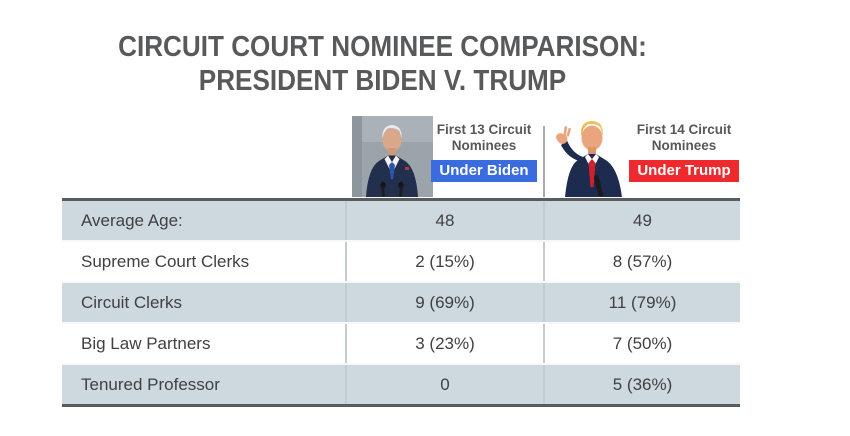 The image size is (850, 436). I want to click on trump-value-cell: 49, so click(641, 220).